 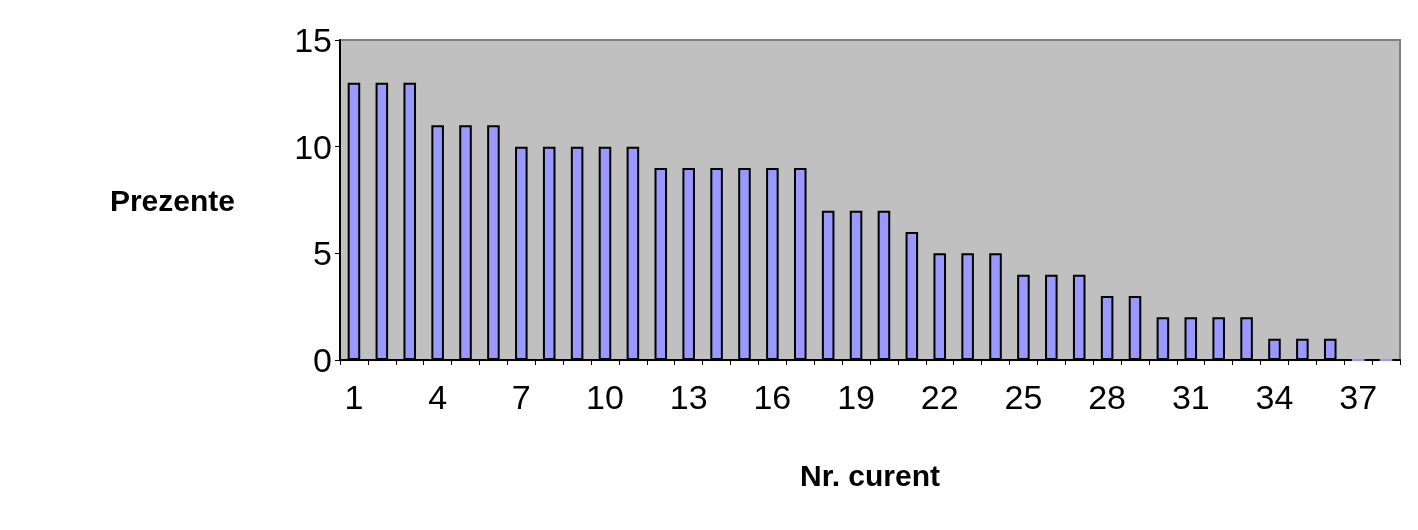 I want to click on x-tick-label: 28, so click(x=1107, y=397).